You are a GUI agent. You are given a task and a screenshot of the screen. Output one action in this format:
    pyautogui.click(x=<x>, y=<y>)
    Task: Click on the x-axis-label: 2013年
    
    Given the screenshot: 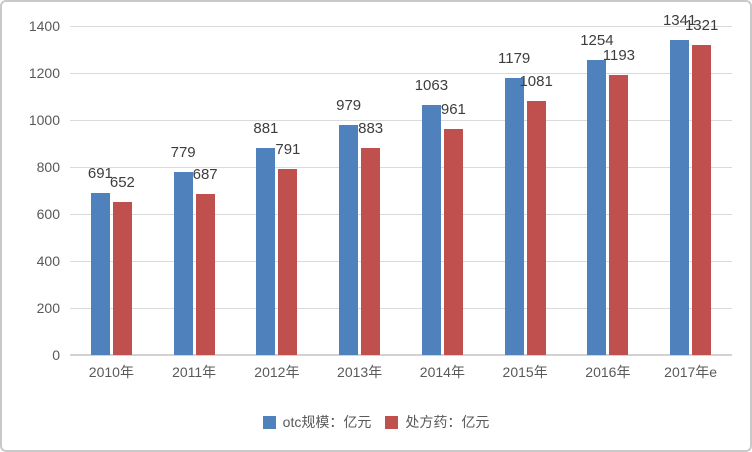 What is the action you would take?
    pyautogui.click(x=360, y=372)
    